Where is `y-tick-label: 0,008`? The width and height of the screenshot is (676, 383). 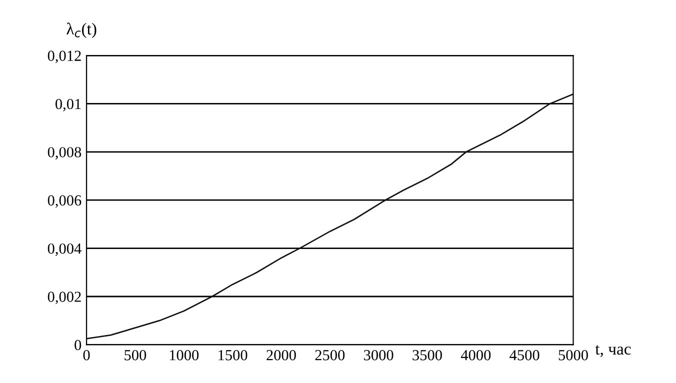 y-tick-label: 0,008 is located at coordinates (65, 153).